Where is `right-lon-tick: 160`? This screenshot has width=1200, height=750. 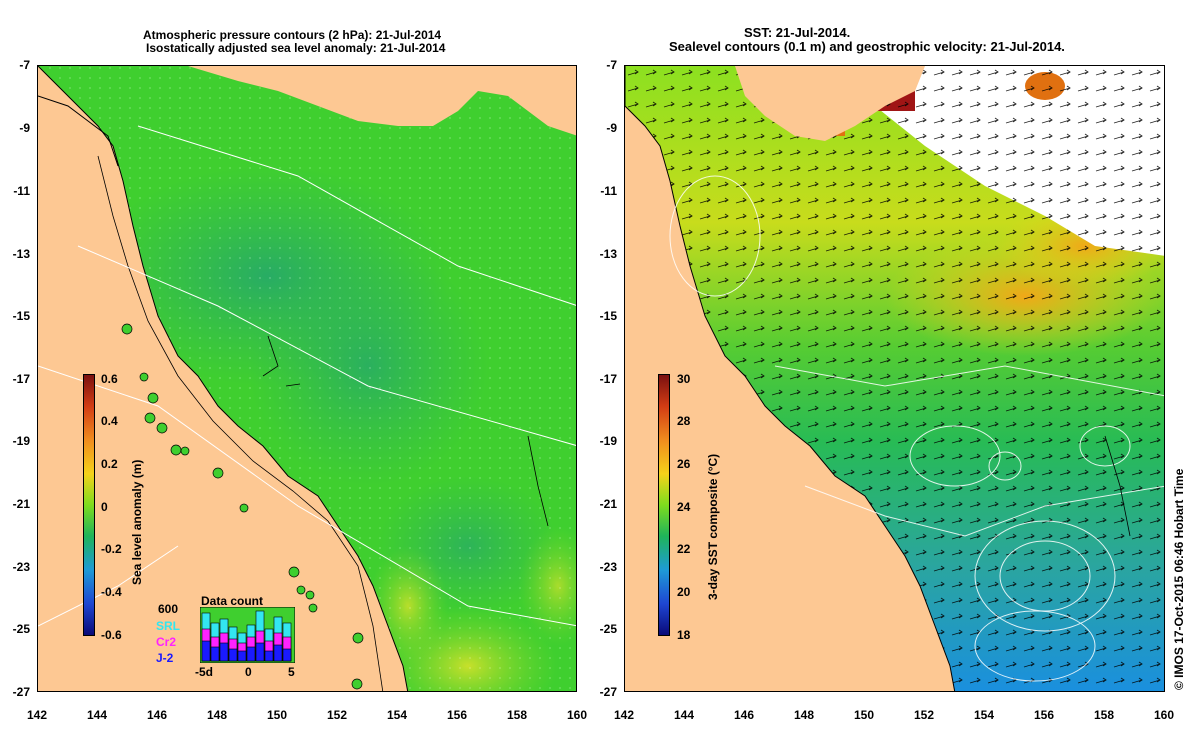 right-lon-tick: 160 is located at coordinates (1164, 715).